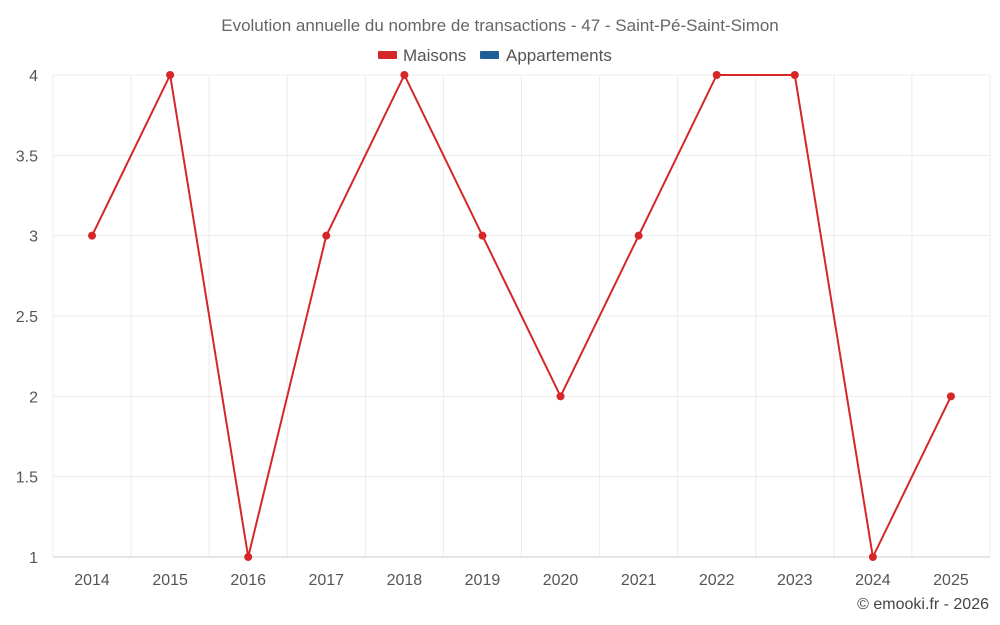  I want to click on y-tick-label: 3, so click(33, 237).